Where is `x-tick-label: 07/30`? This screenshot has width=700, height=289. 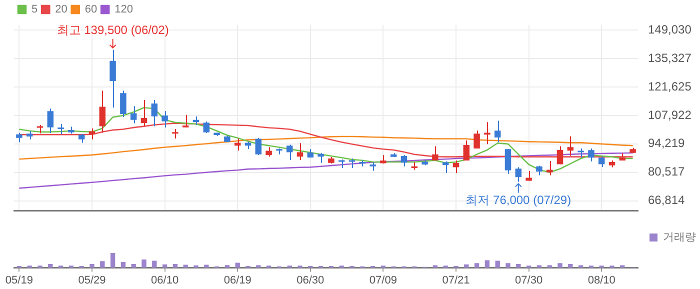
x-tick-label: 07/30 is located at coordinates (529, 280).